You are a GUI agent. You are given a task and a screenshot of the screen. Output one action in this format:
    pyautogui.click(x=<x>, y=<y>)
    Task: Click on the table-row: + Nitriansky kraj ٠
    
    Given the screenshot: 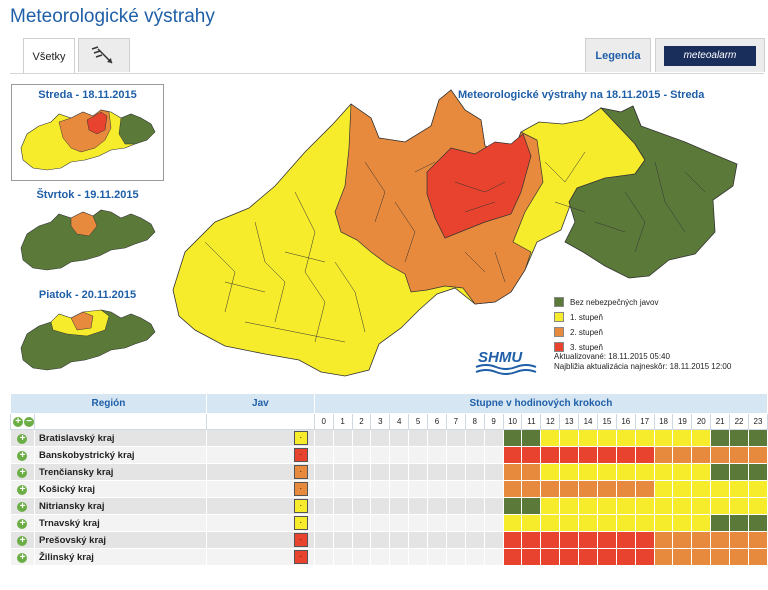 What is the action you would take?
    pyautogui.click(x=389, y=506)
    